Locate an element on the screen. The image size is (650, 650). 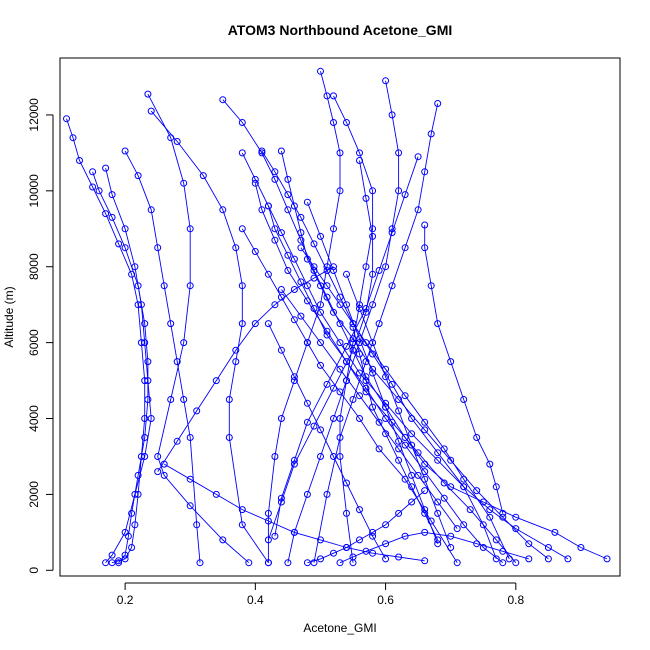
y-tick-label: 6000 is located at coordinates (34, 342).